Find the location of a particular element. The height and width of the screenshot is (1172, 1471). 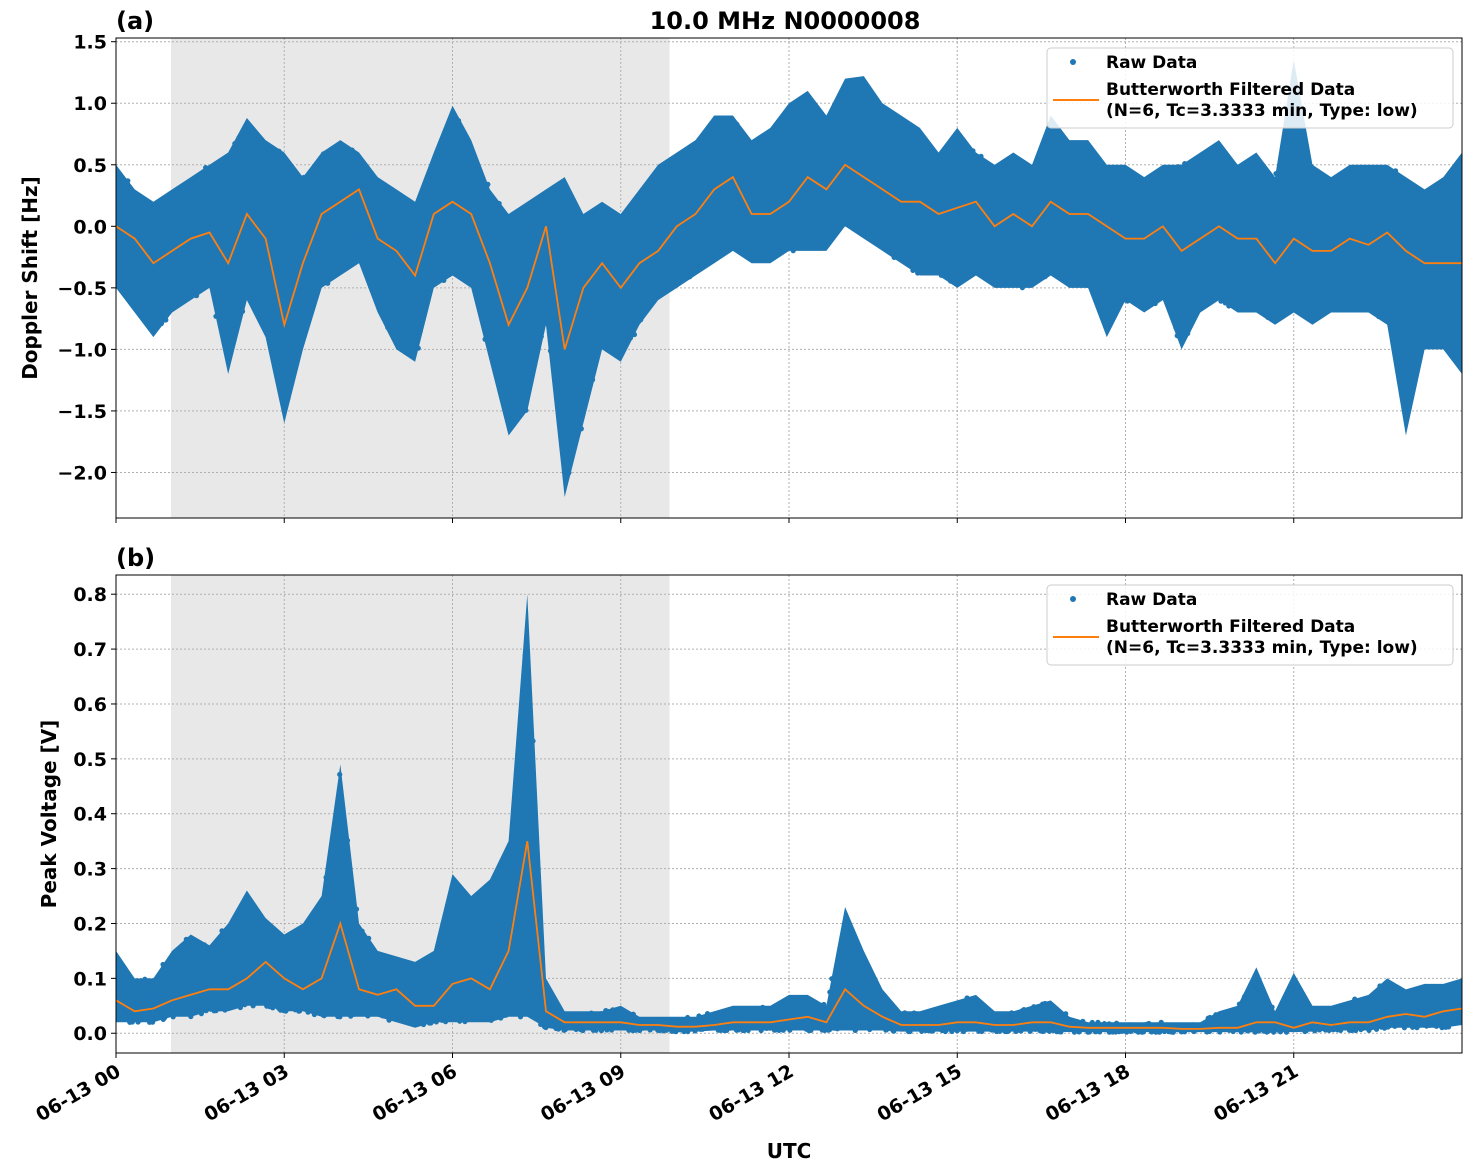

y-axis-label-b: Peak Voltage [V] is located at coordinates (49, 814).